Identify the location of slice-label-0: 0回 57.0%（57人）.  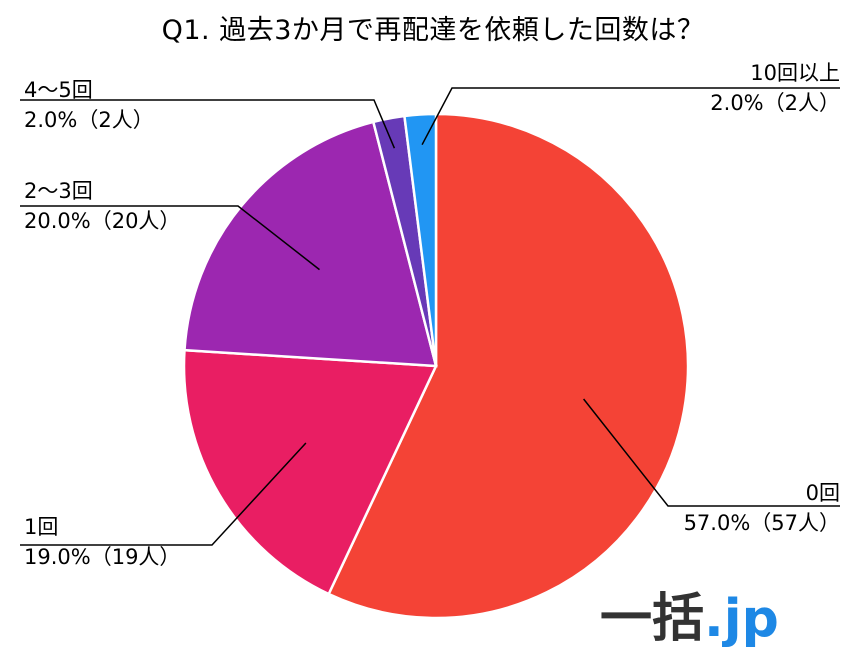
(762, 508).